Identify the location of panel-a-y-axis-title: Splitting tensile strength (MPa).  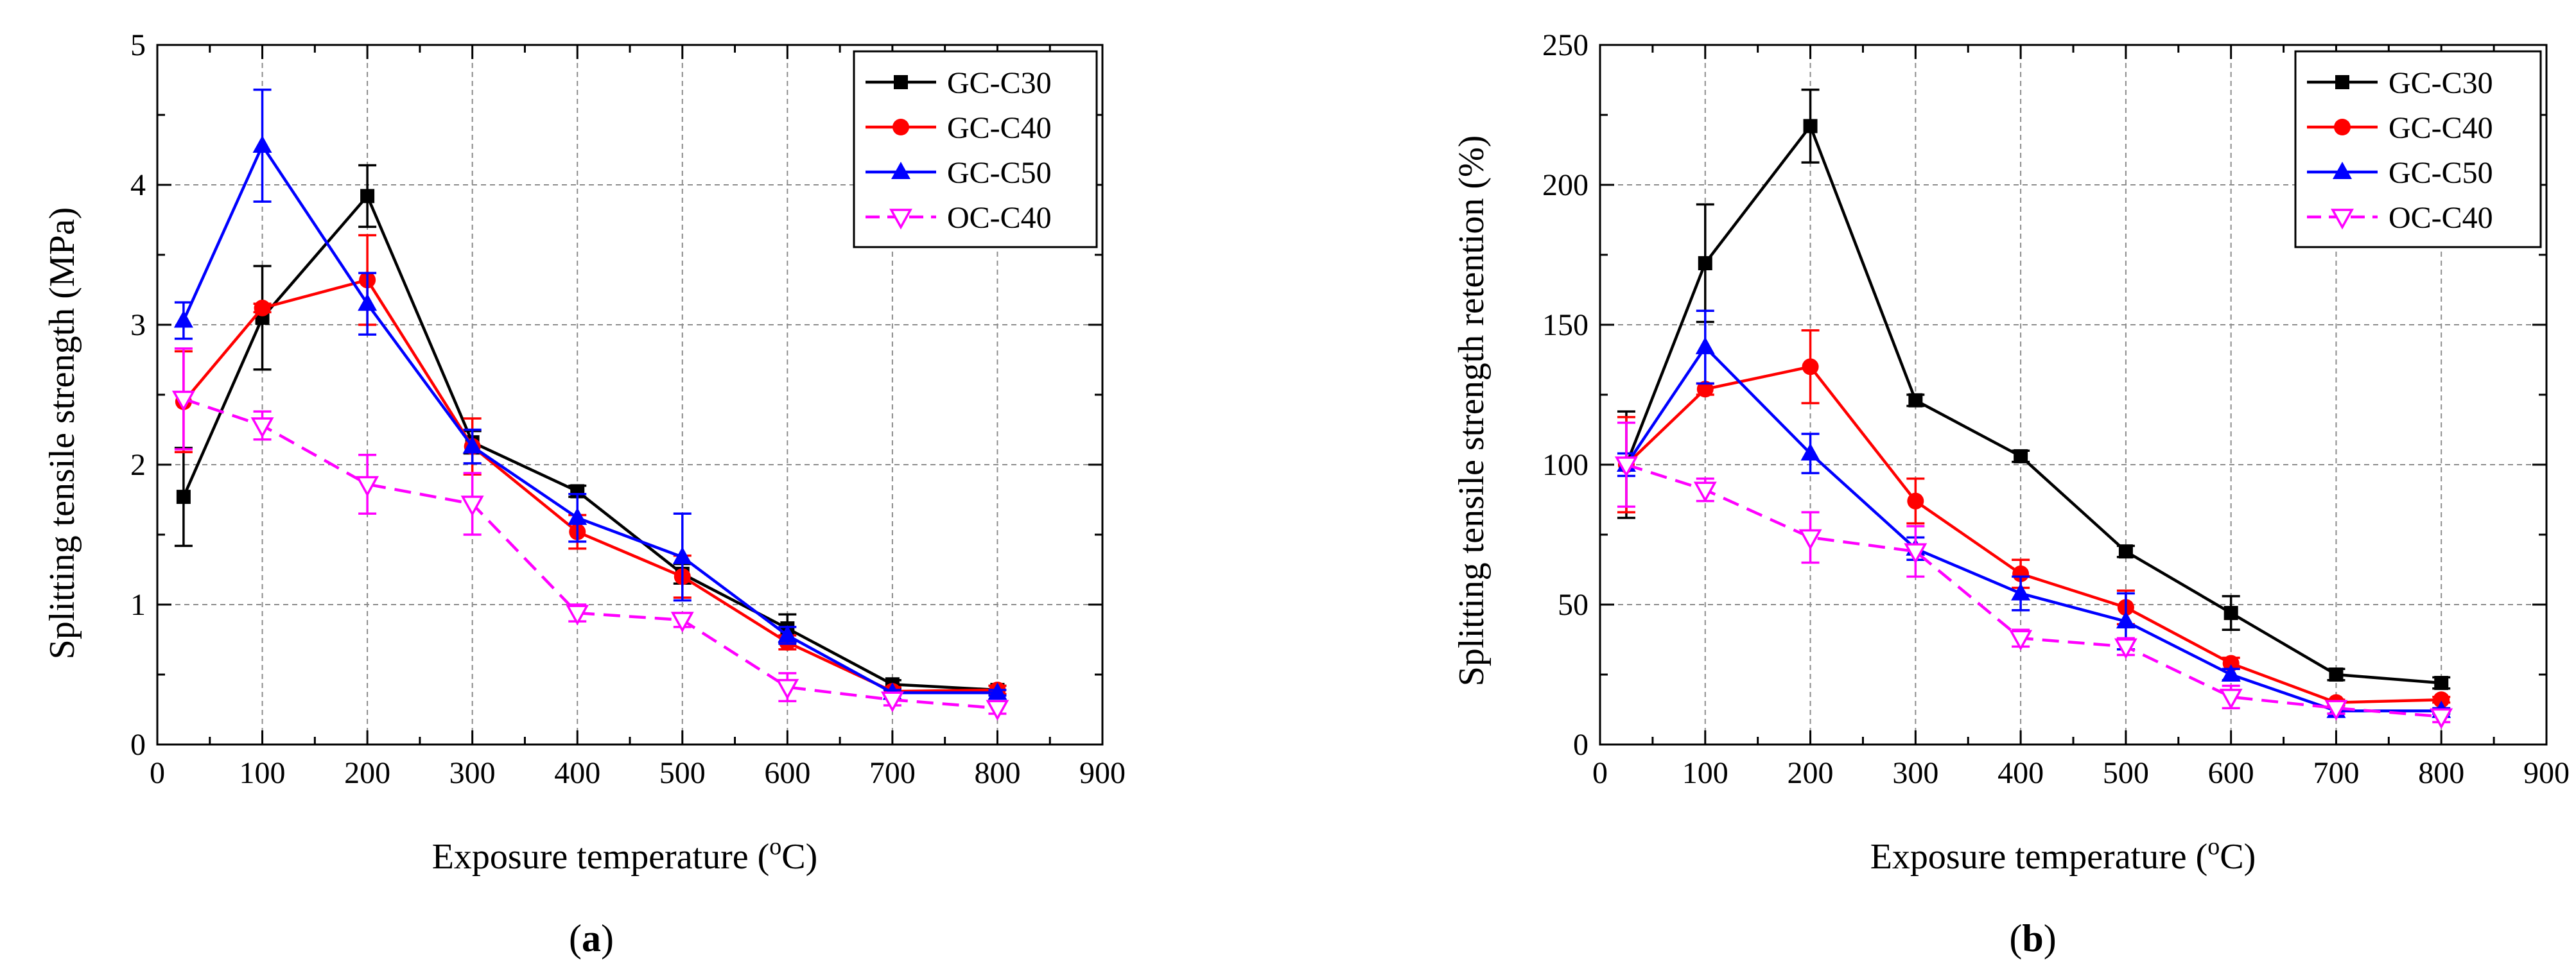
(62, 433).